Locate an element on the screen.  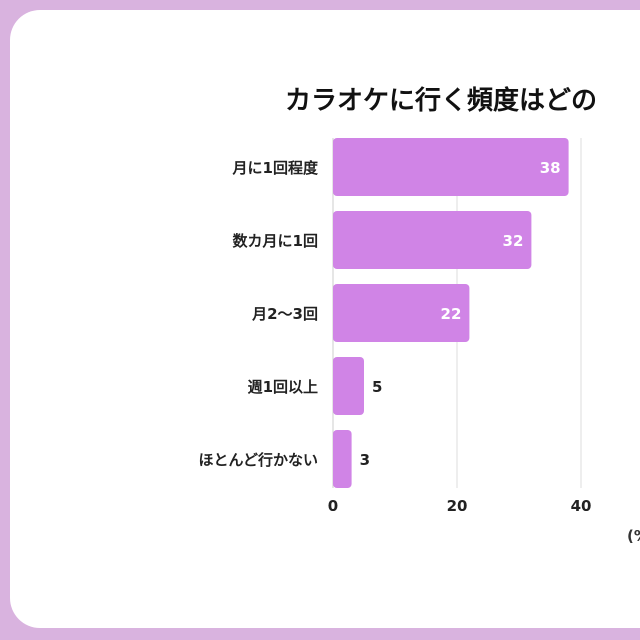
category-label: 週1回以上 is located at coordinates (283, 387).